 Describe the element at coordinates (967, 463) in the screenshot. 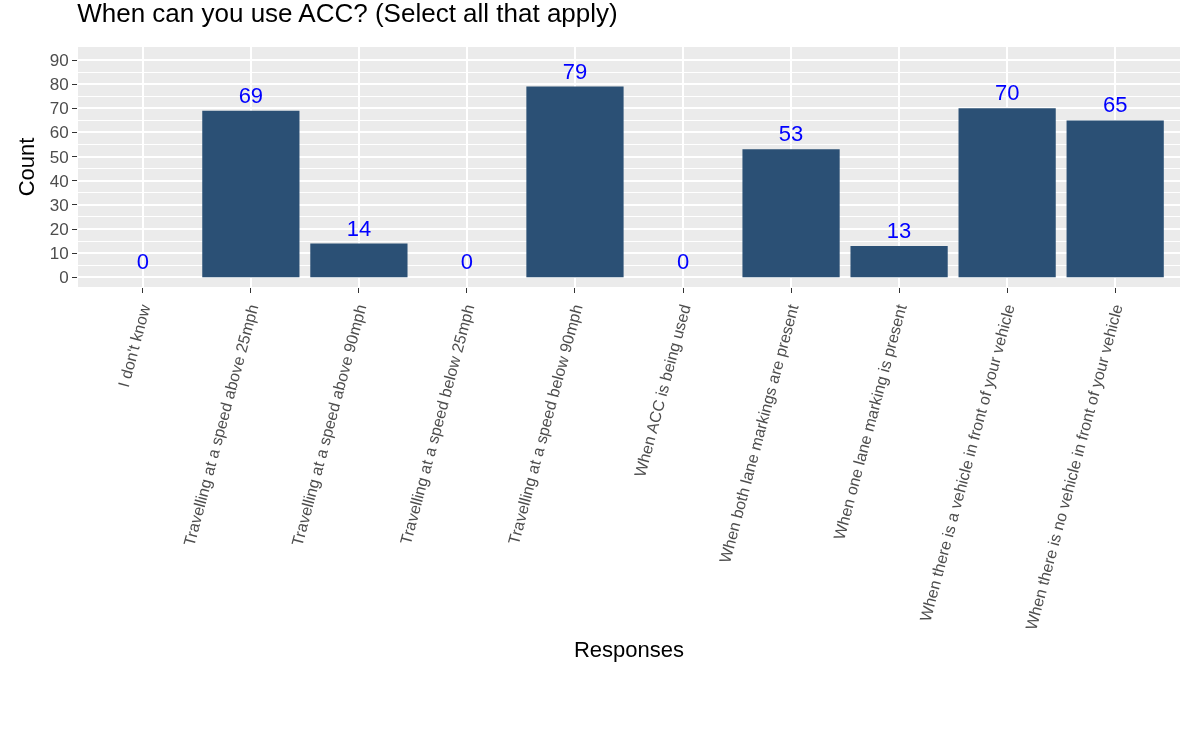

I see `x-tick-label: When there is a vehicle in front of your vehicle` at that location.